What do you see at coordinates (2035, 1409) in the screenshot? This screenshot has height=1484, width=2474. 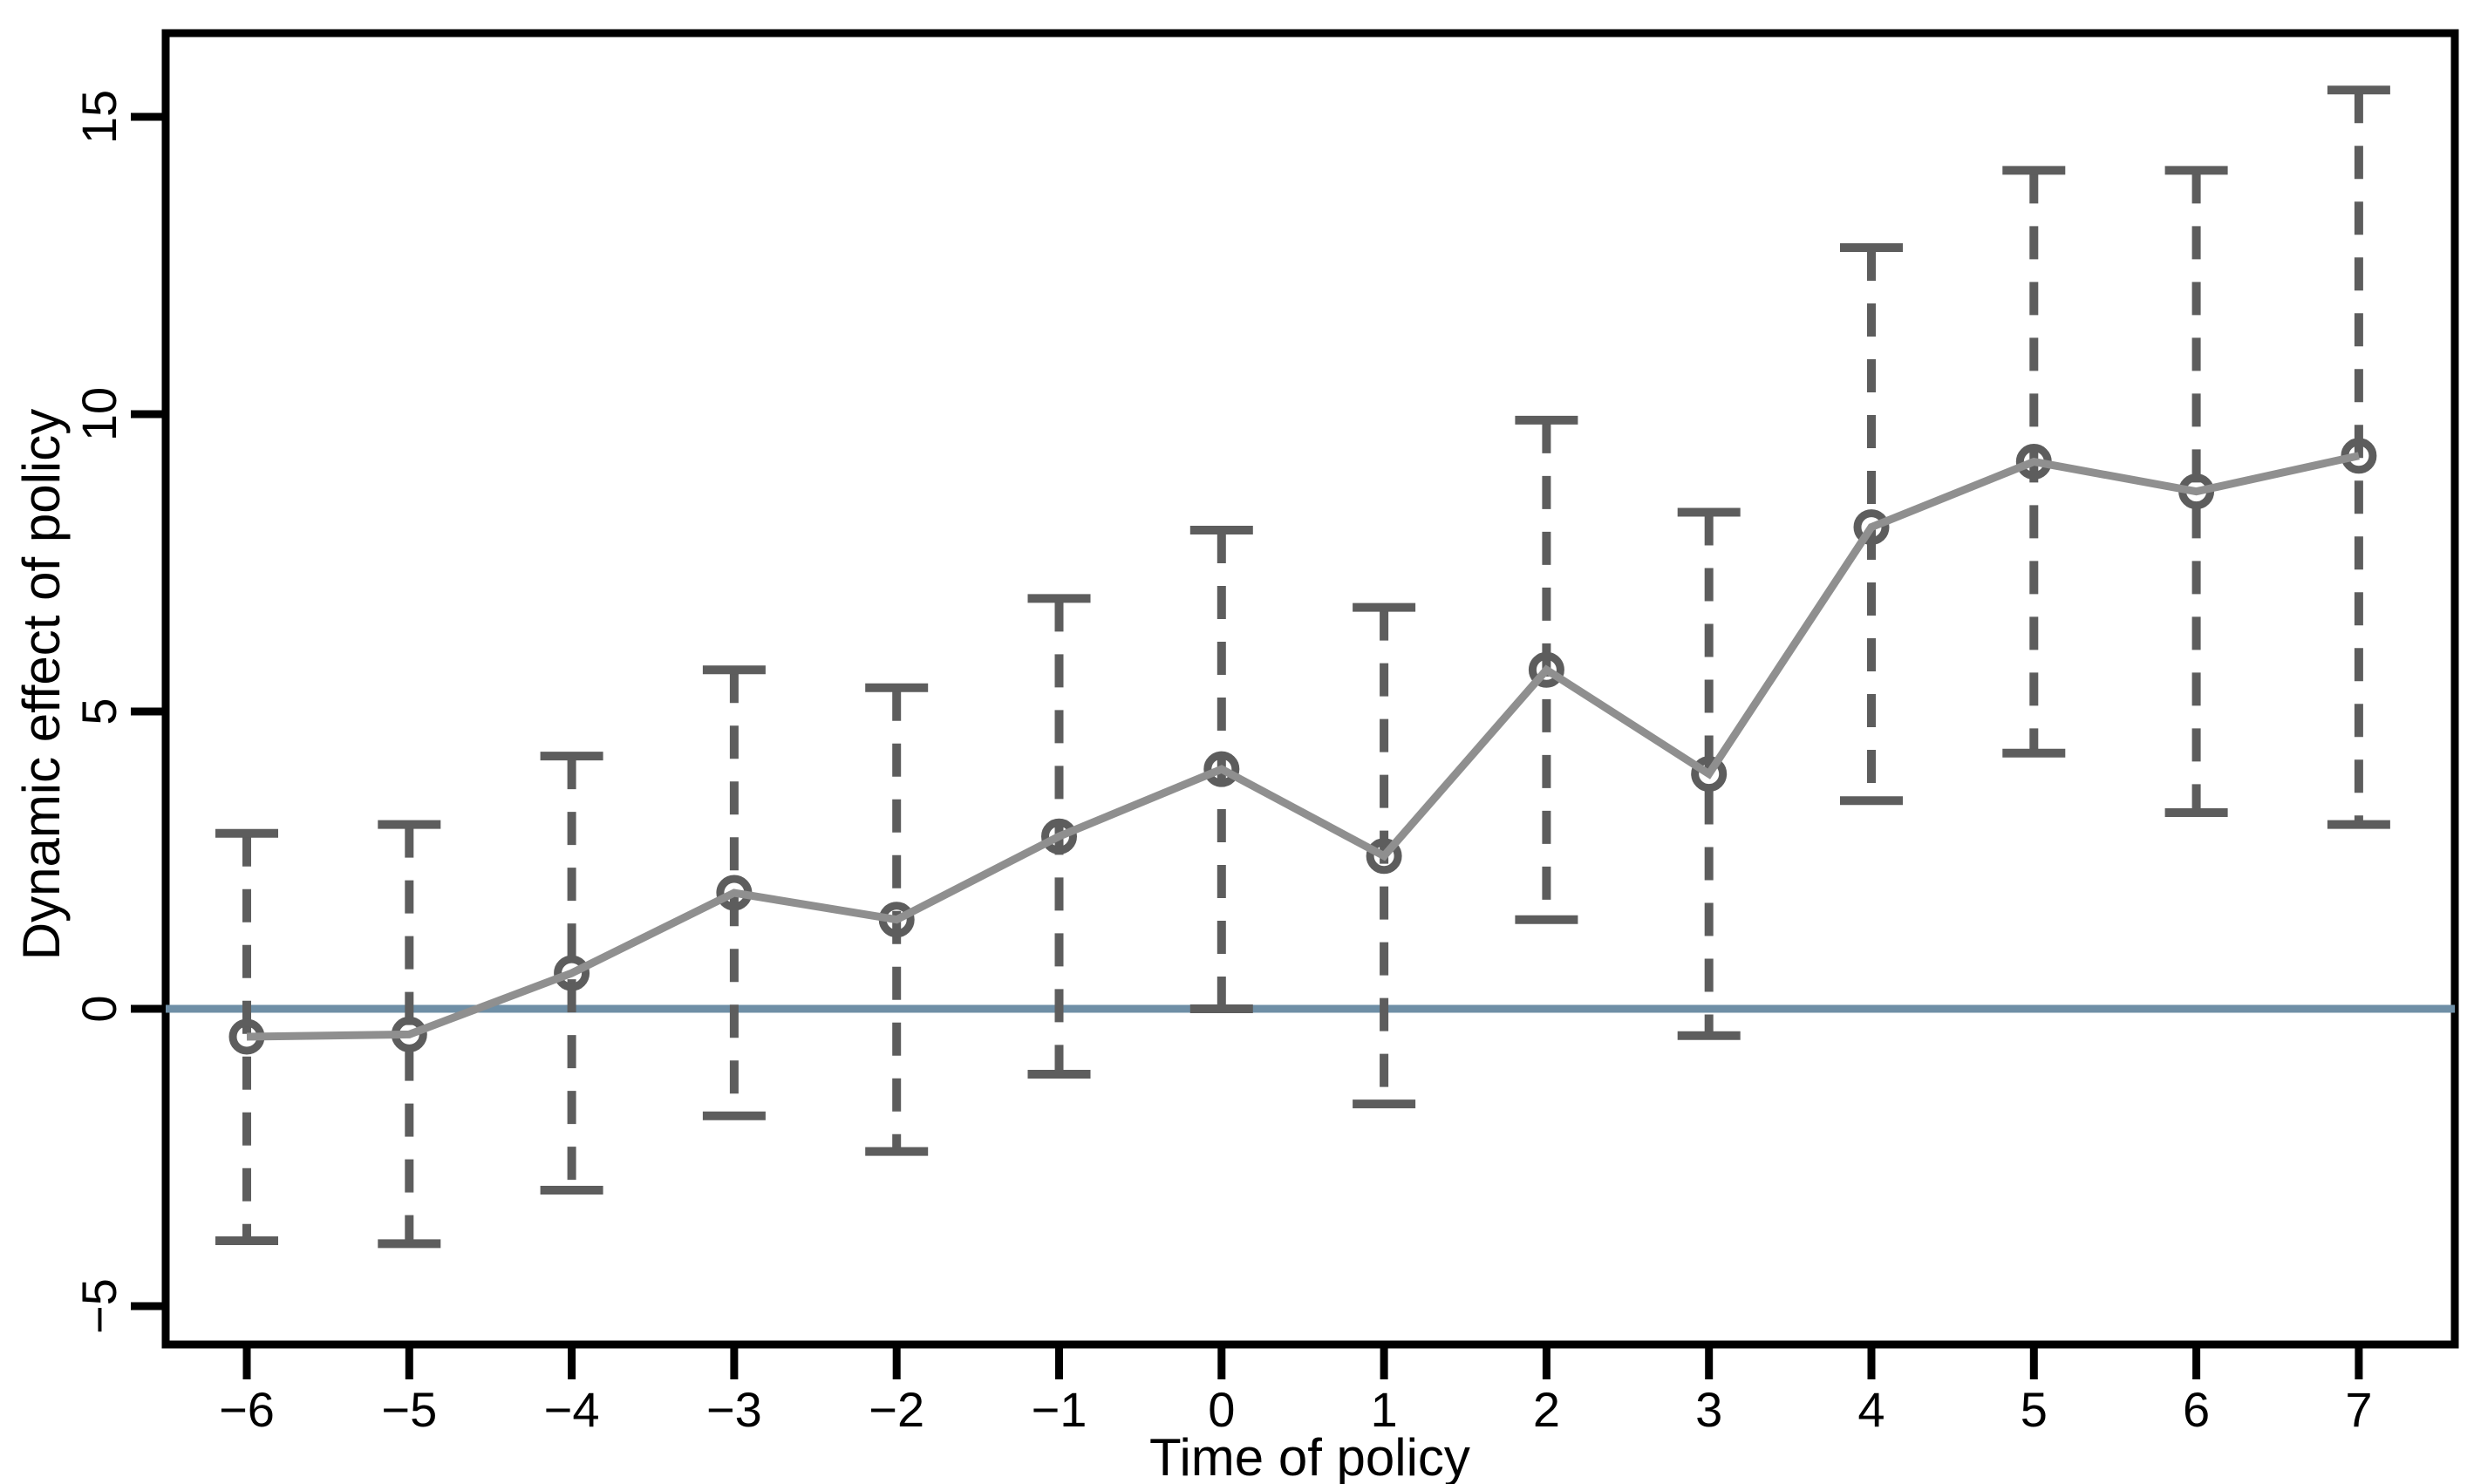 I see `x-tick-label: 5` at bounding box center [2035, 1409].